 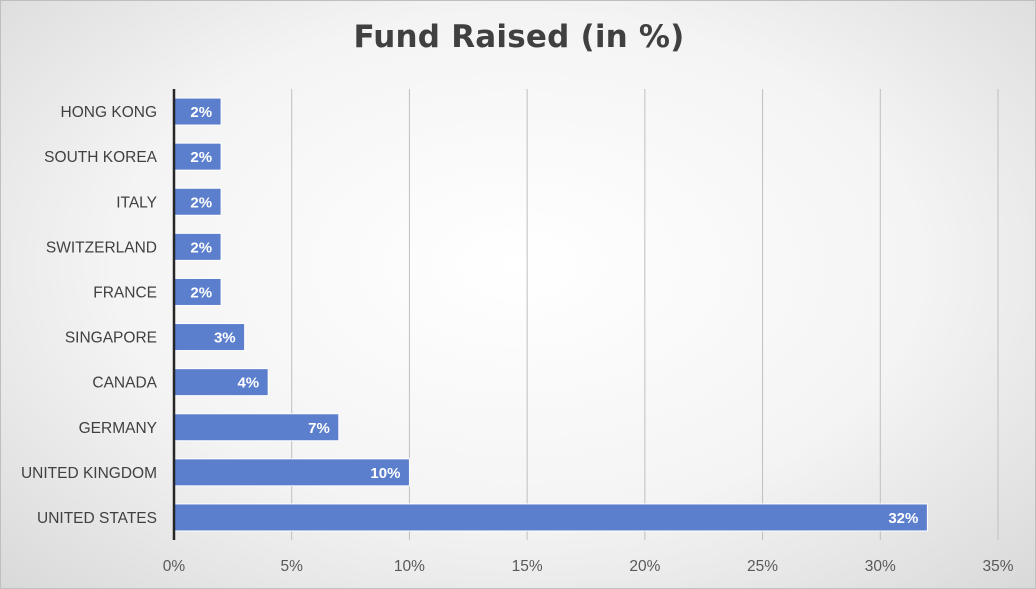 What do you see at coordinates (109, 112) in the screenshot?
I see `category-label-hong-kong: HONG KONG` at bounding box center [109, 112].